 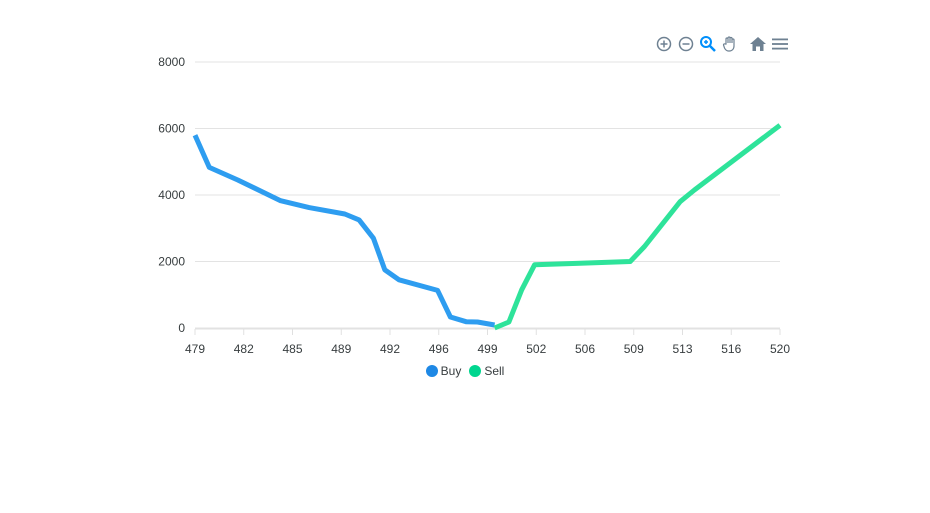 I want to click on legend-label-buy: Buy, so click(x=451, y=371).